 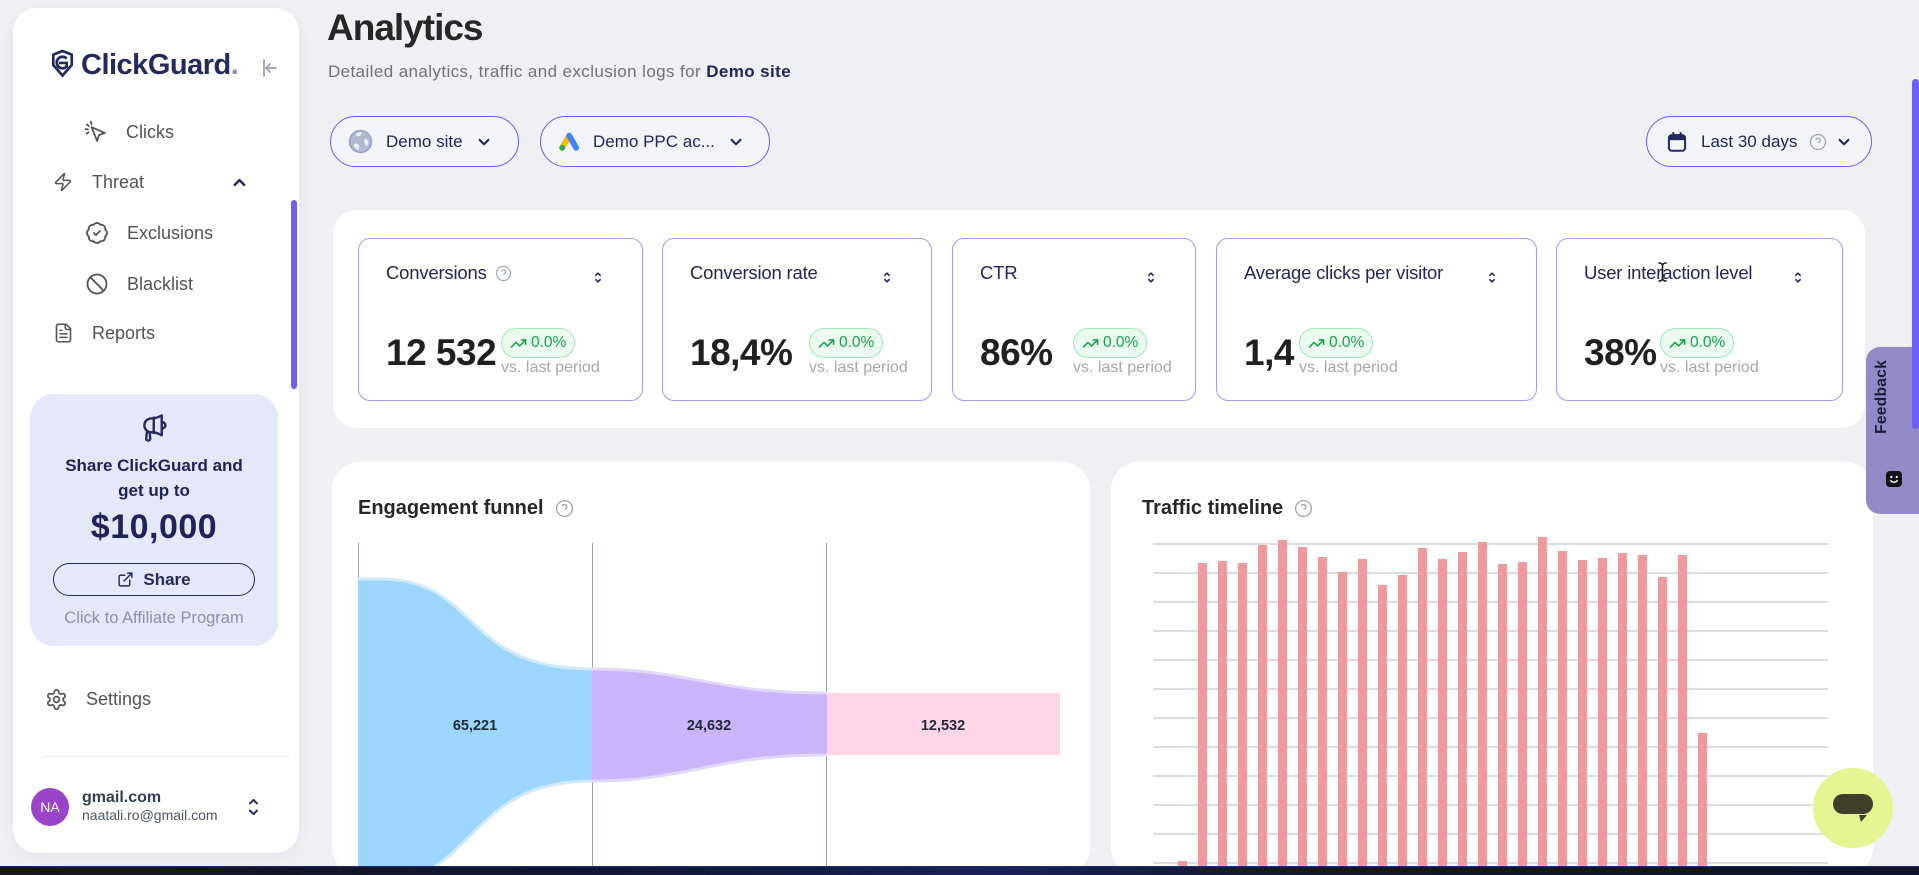 What do you see at coordinates (709, 726) in the screenshot?
I see `svg-text: 24,632` at bounding box center [709, 726].